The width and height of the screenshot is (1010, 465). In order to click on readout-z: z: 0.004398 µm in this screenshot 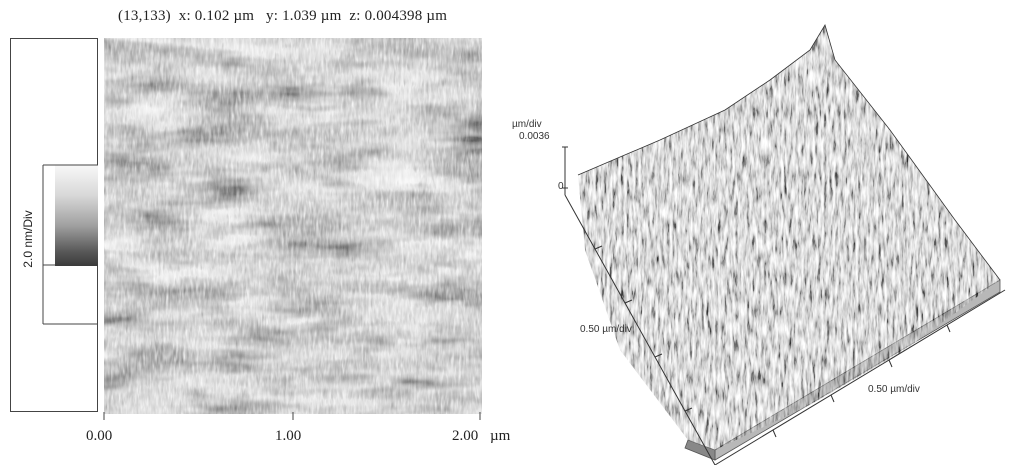, I will do `click(398, 16)`.